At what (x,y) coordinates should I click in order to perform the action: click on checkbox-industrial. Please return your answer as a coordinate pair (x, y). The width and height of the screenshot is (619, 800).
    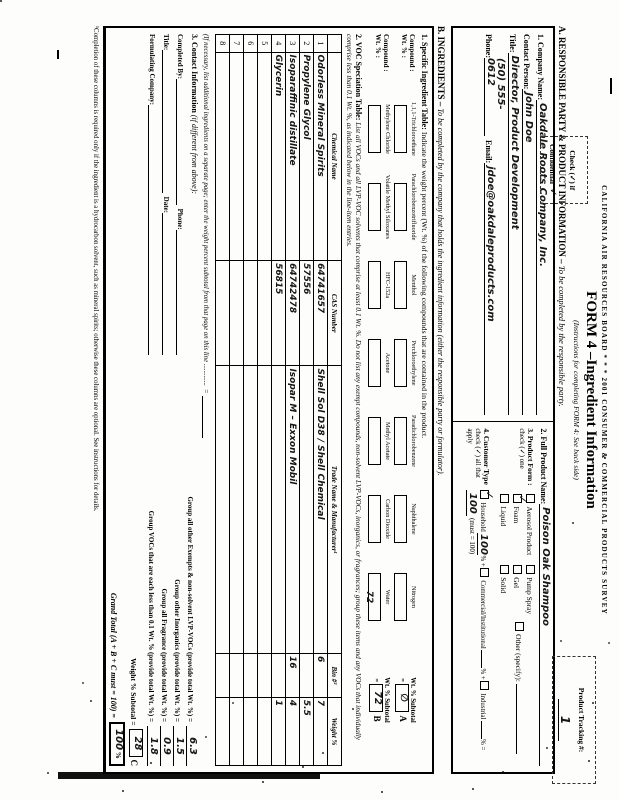
    Looking at the image, I should click on (484, 686).